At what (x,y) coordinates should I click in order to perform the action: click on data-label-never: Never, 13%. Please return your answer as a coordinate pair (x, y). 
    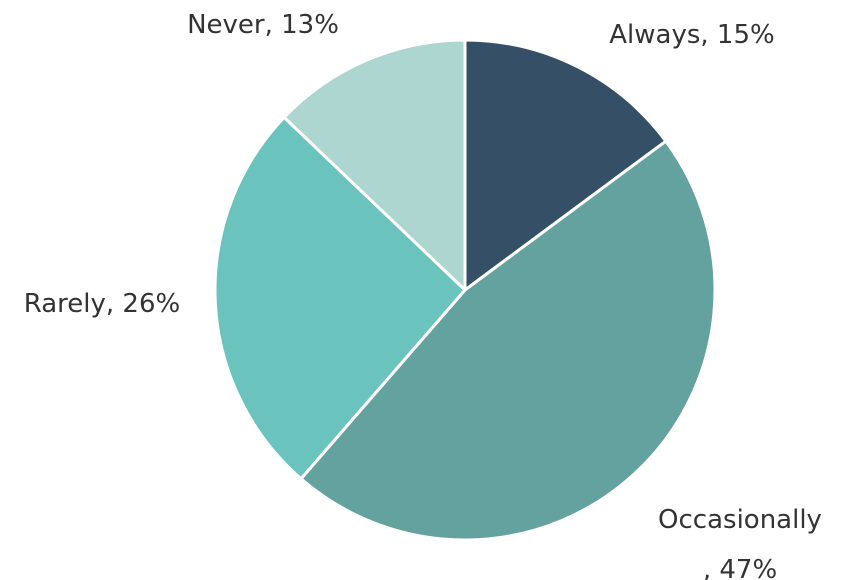
    Looking at the image, I should click on (263, 25).